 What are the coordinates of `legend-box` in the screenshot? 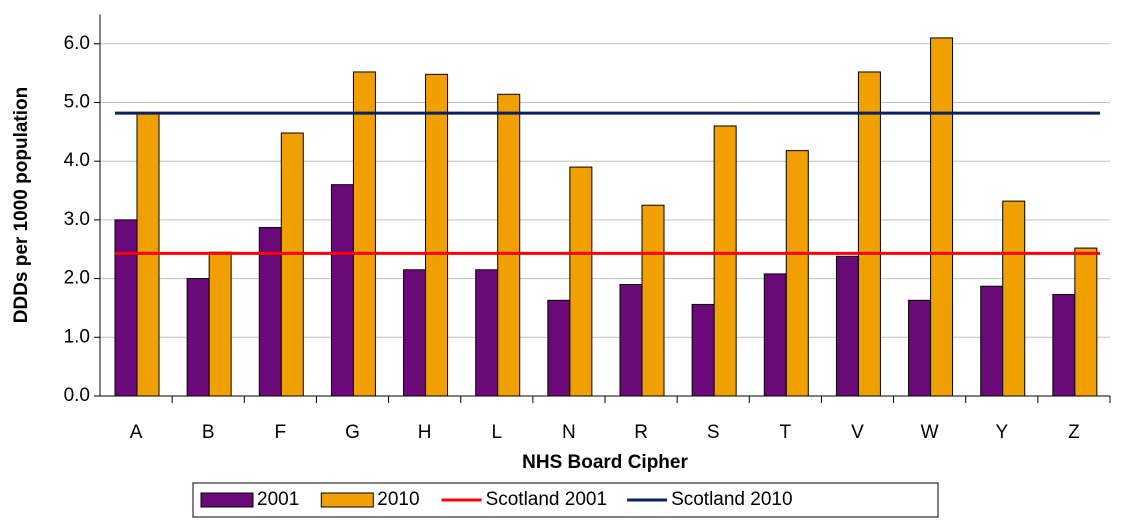 It's located at (565, 500).